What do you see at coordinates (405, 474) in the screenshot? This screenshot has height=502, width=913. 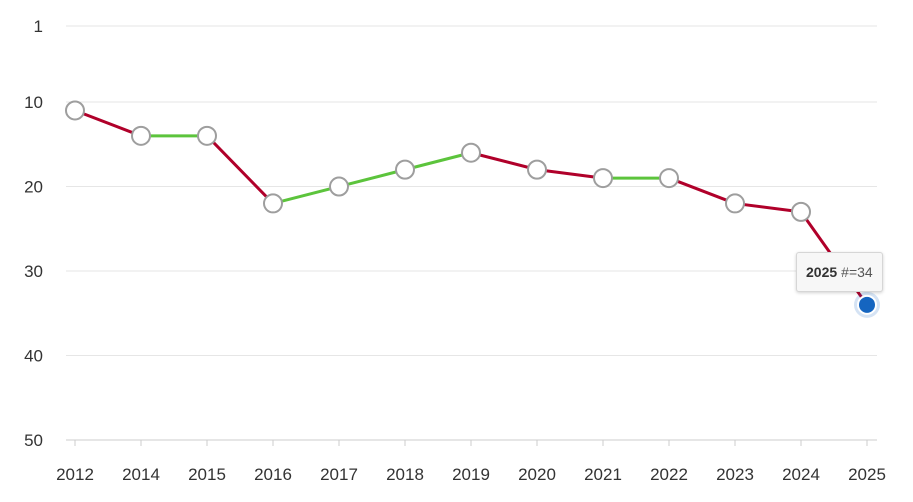 I see `x-tick-label: 2018` at bounding box center [405, 474].